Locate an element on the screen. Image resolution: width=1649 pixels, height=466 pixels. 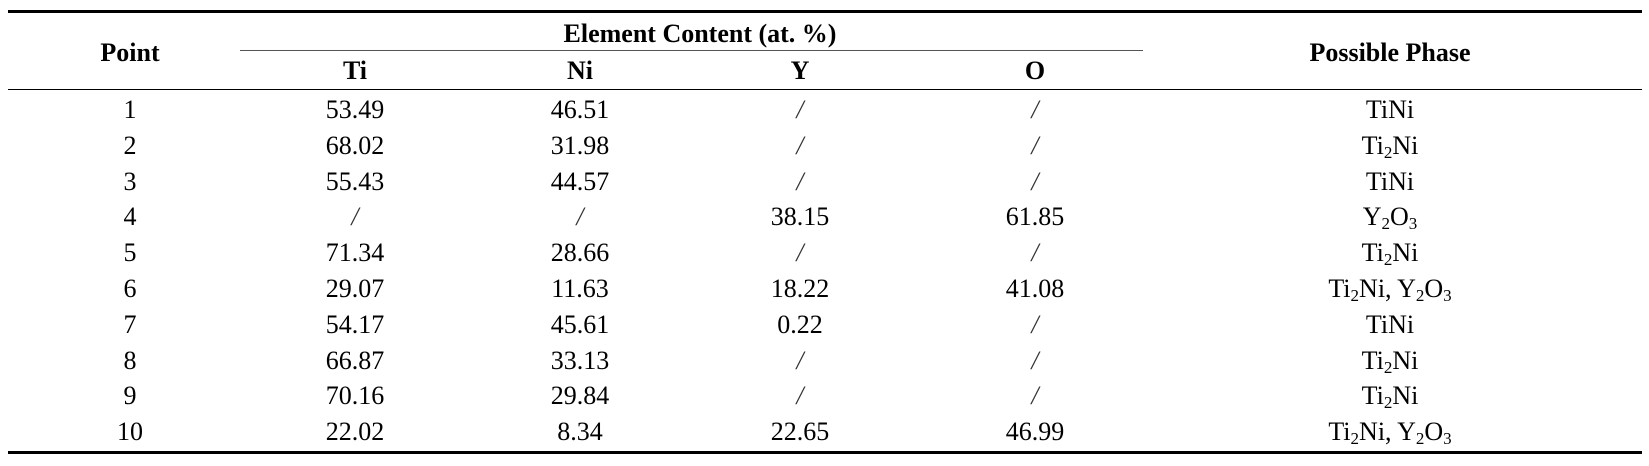
header-point: Point is located at coordinates (130, 52).